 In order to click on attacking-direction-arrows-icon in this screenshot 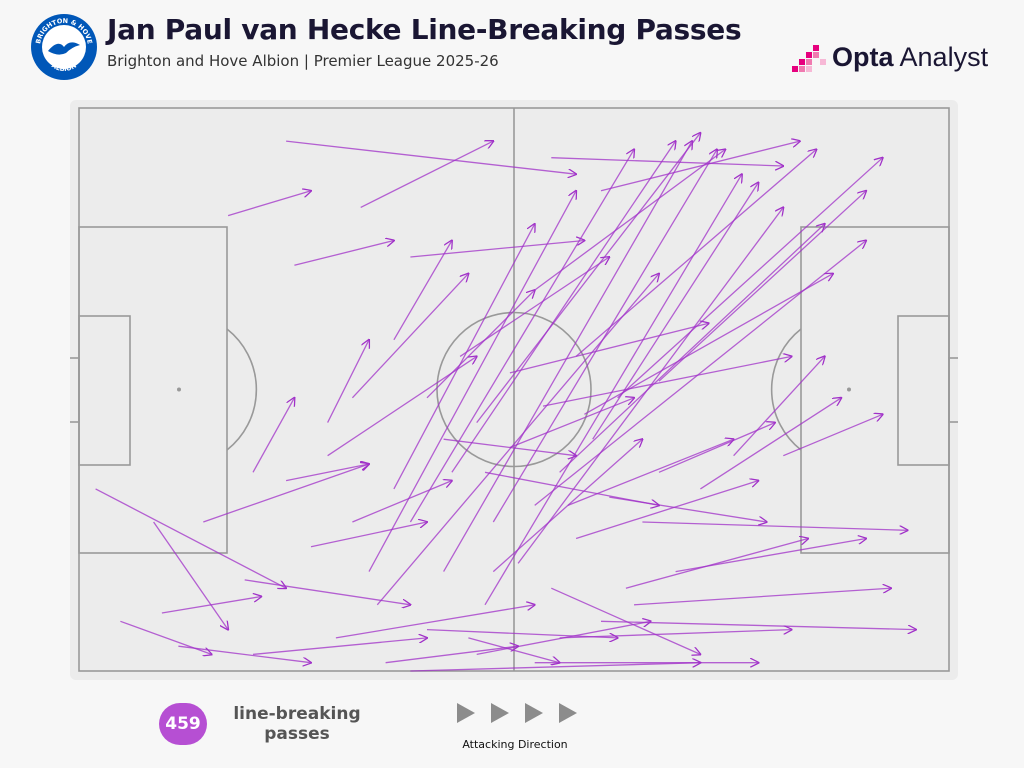, I will do `click(517, 713)`.